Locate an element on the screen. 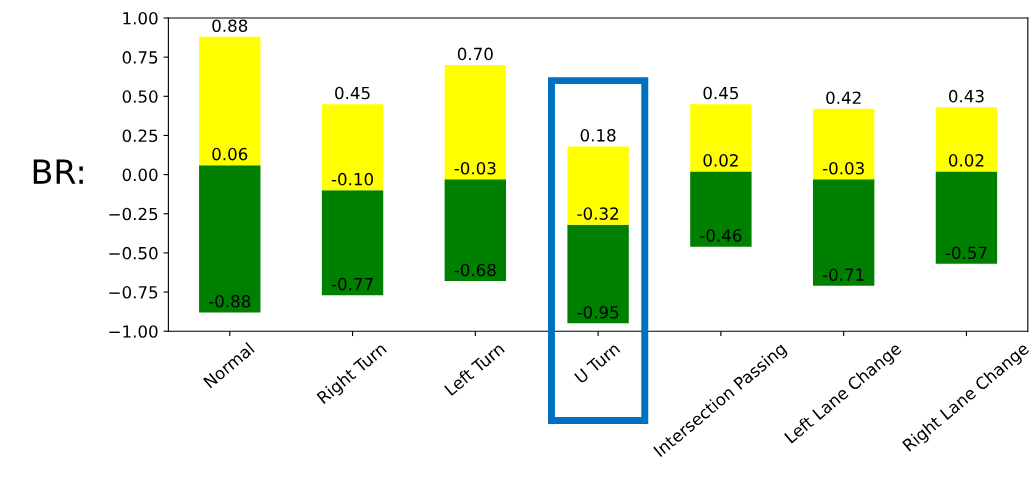 The width and height of the screenshot is (1033, 480). y-tick-label: 0.25 is located at coordinates (140, 136).